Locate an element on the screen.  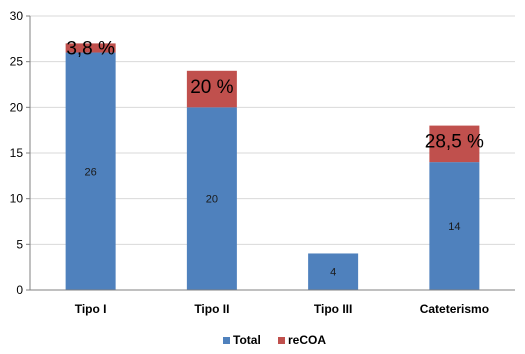
total-value-label-2: 20 is located at coordinates (212, 200).